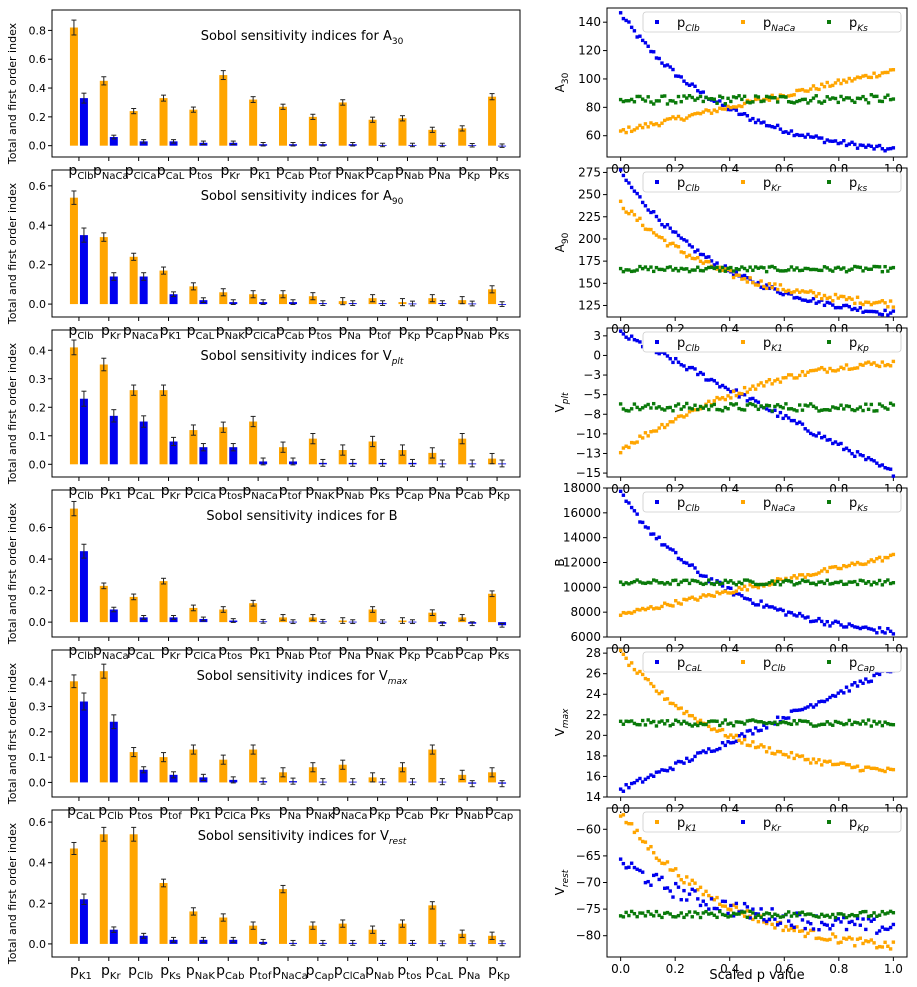 This screenshot has height=987, width=917. What do you see at coordinates (859, 825) in the screenshot?
I see `legend-label: pKp` at bounding box center [859, 825].